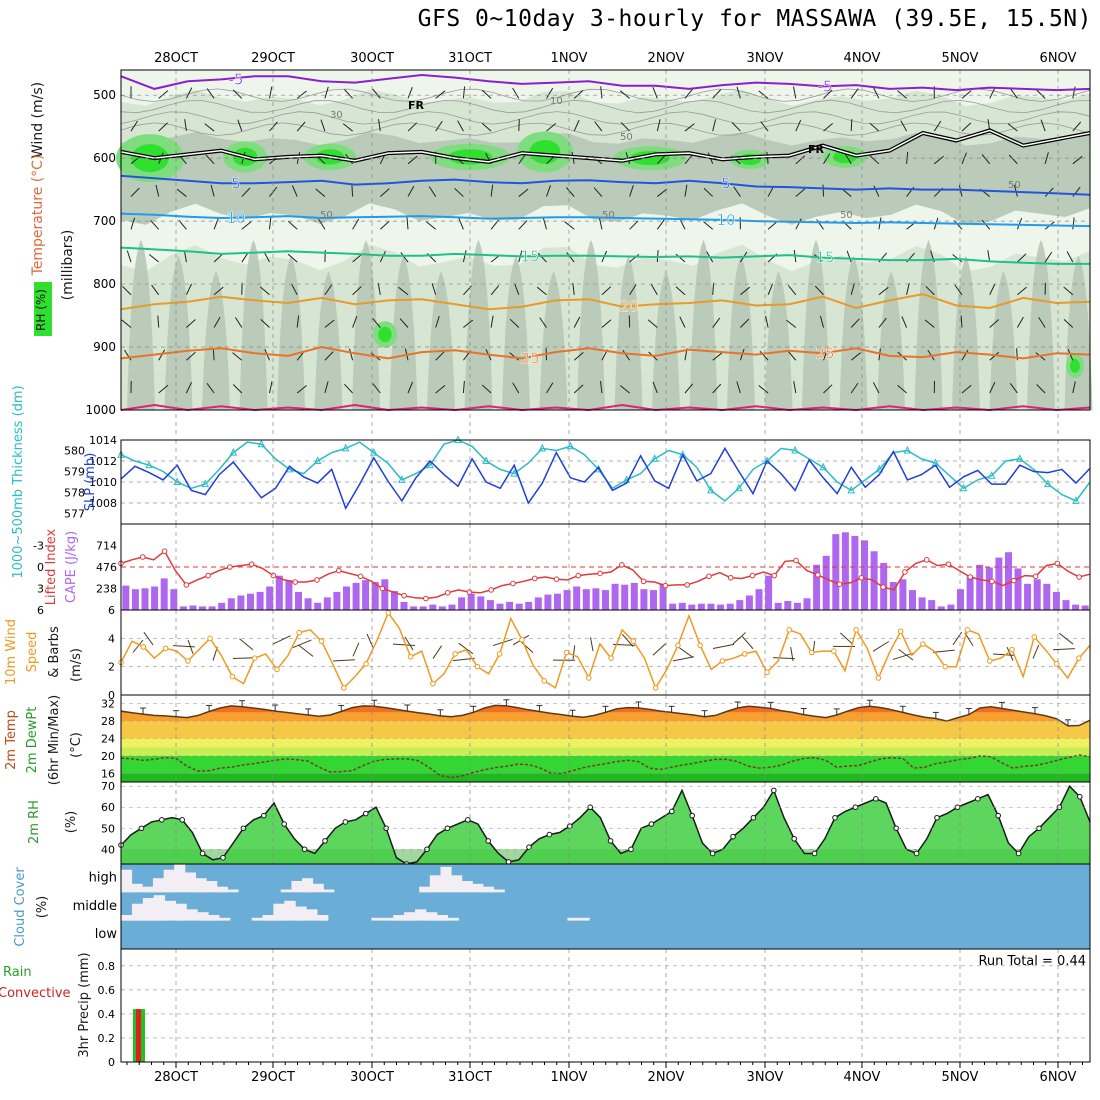 The image size is (1100, 1100). What do you see at coordinates (108, 704) in the screenshot?
I see `temp-tick-label: 32` at bounding box center [108, 704].